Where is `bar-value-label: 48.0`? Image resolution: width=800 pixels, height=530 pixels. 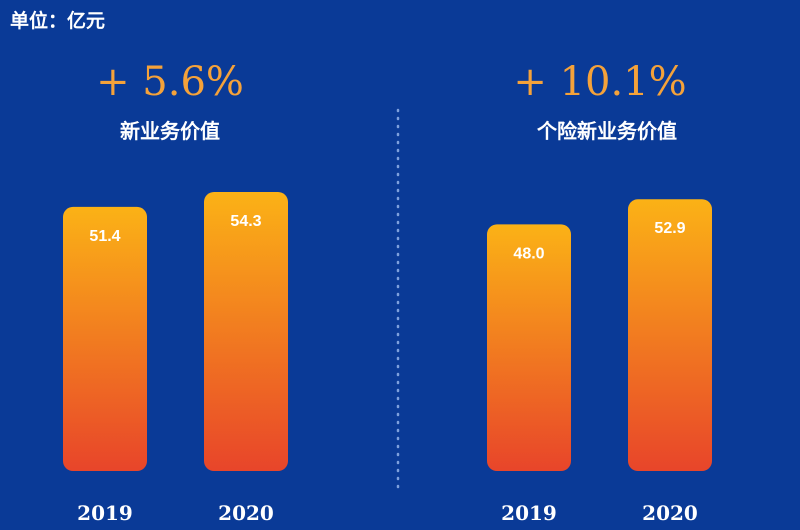 bar-value-label: 48.0 is located at coordinates (528, 253).